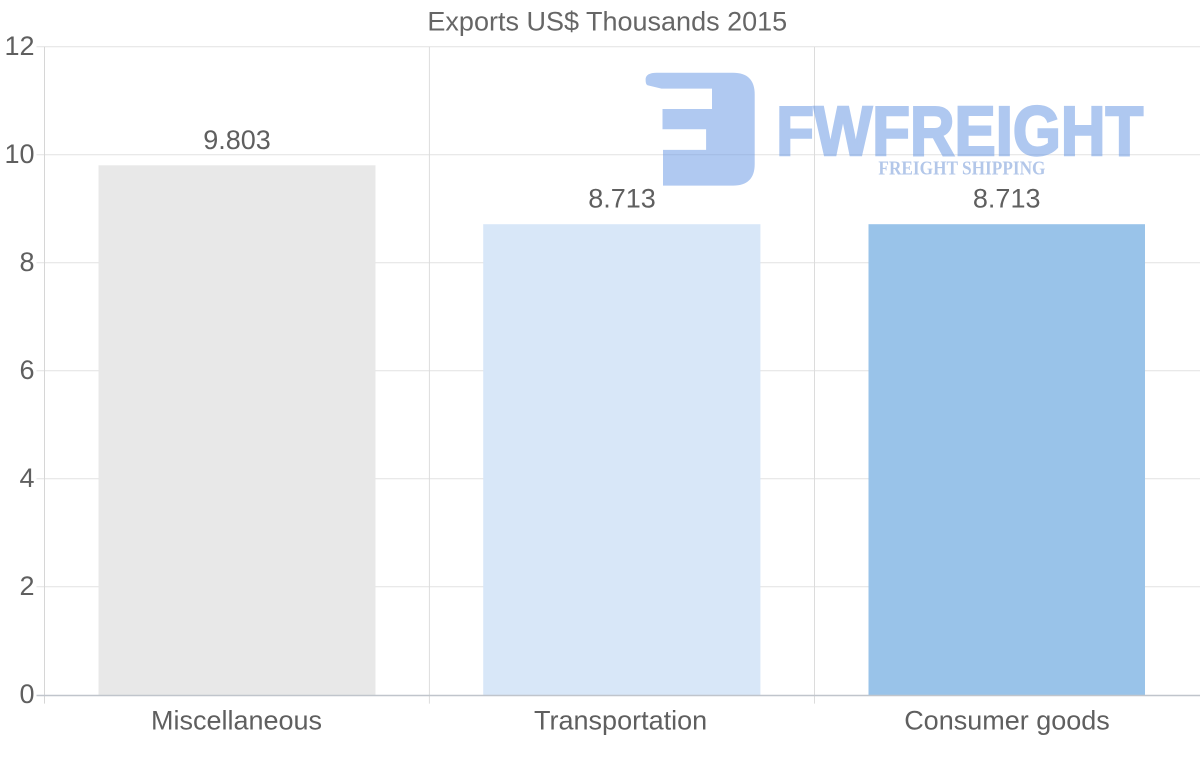  I want to click on svg-text: 9.803, so click(237, 140).